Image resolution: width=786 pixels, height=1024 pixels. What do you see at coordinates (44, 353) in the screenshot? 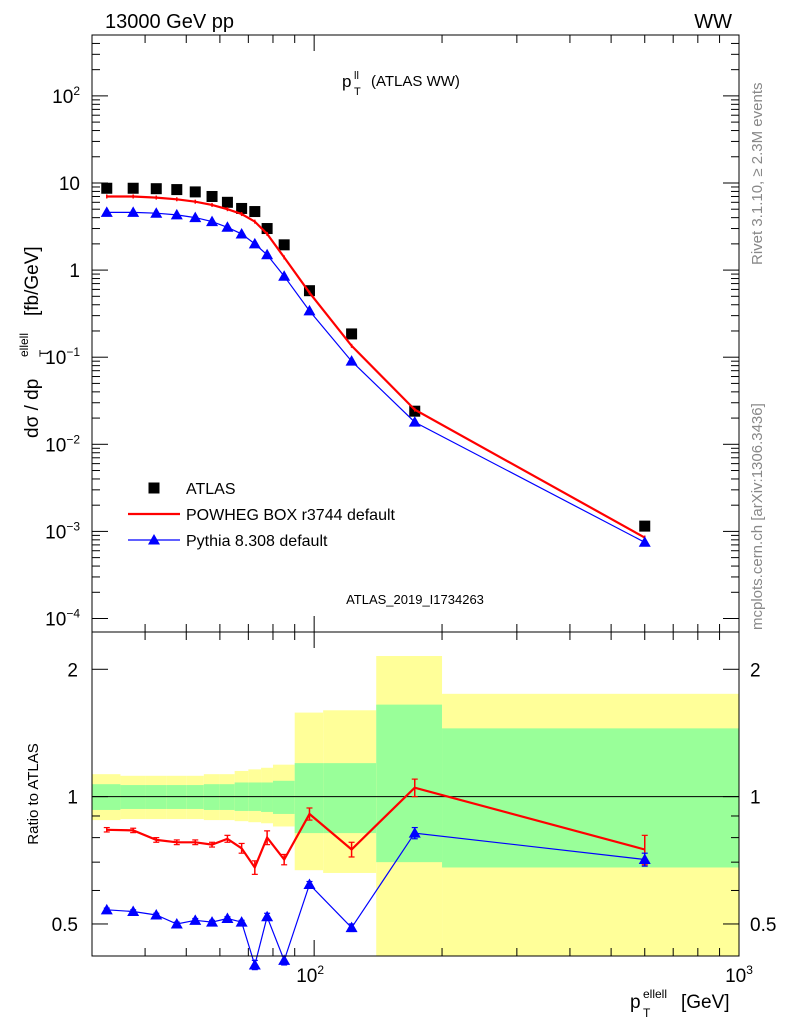
I see `ylabel-sub: T` at bounding box center [44, 353].